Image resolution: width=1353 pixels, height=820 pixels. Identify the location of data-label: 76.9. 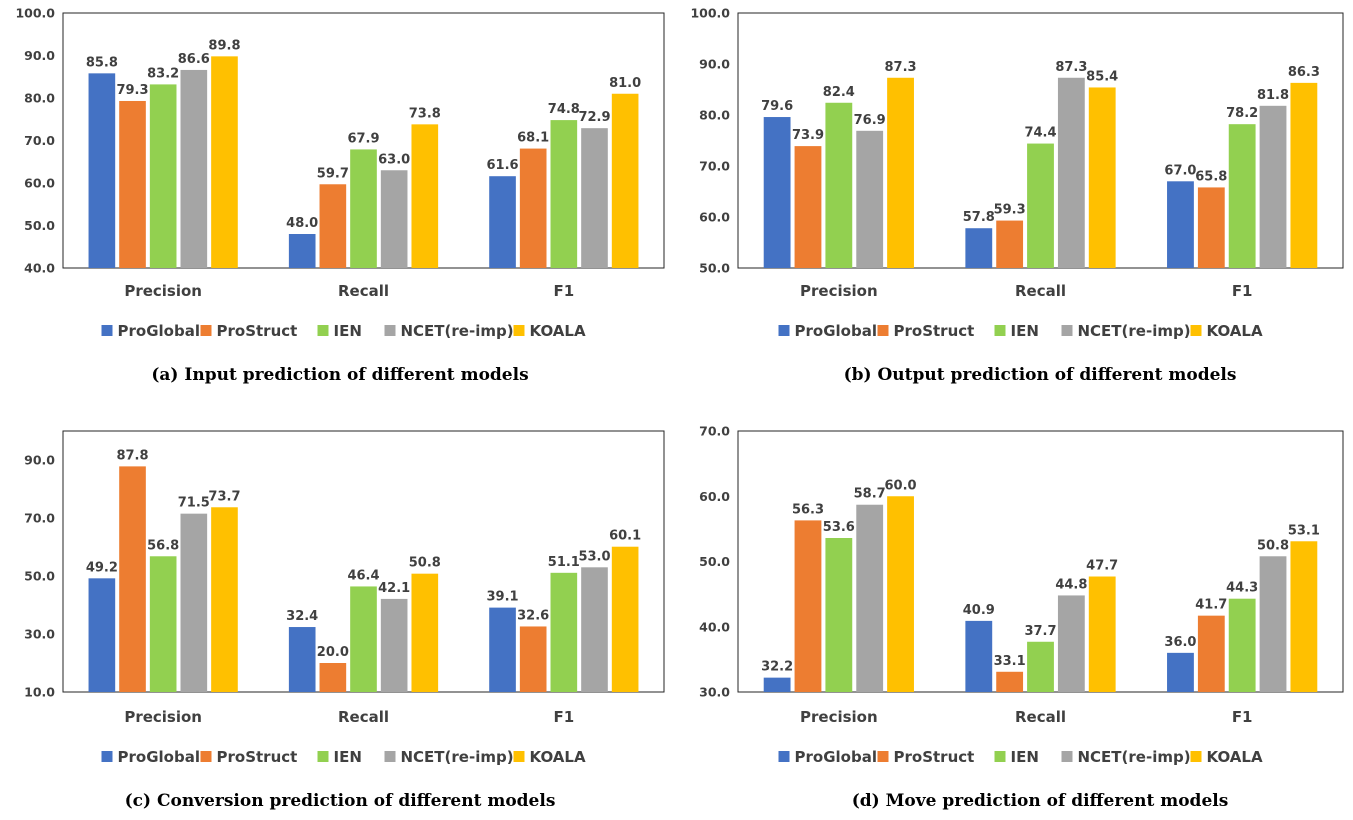
(870, 120).